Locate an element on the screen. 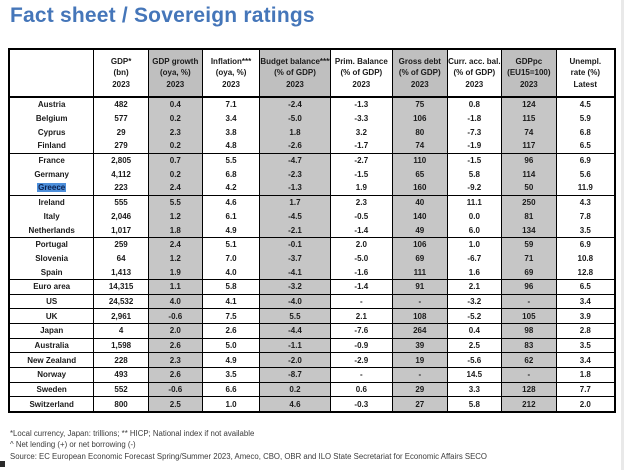  value-cell: 3.4 is located at coordinates (585, 360).